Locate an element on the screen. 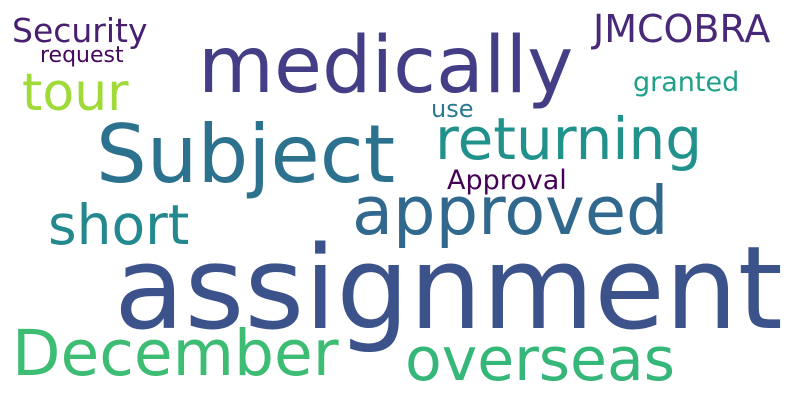  word-approval: Approval is located at coordinates (507, 180).